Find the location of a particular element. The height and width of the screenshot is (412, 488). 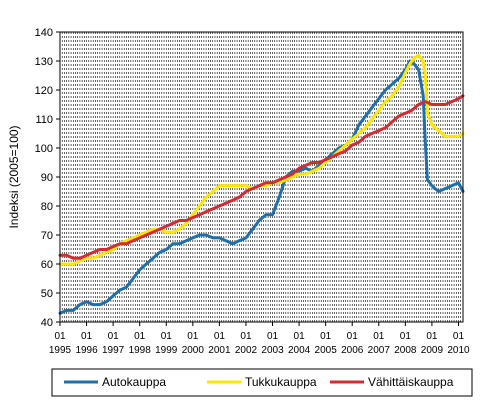

y-tick-label: 70 is located at coordinates (47, 236).